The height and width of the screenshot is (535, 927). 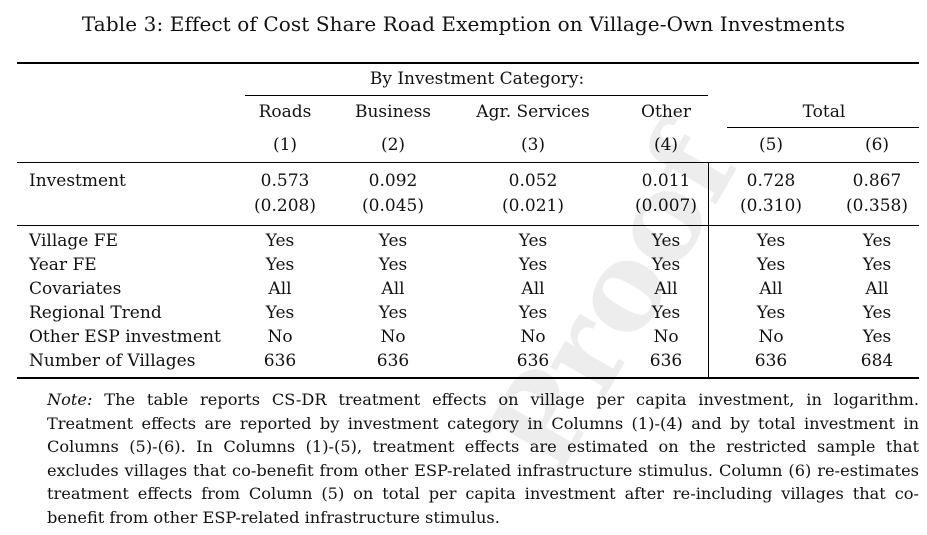 I want to click on group-header-rule, so click(x=476, y=95).